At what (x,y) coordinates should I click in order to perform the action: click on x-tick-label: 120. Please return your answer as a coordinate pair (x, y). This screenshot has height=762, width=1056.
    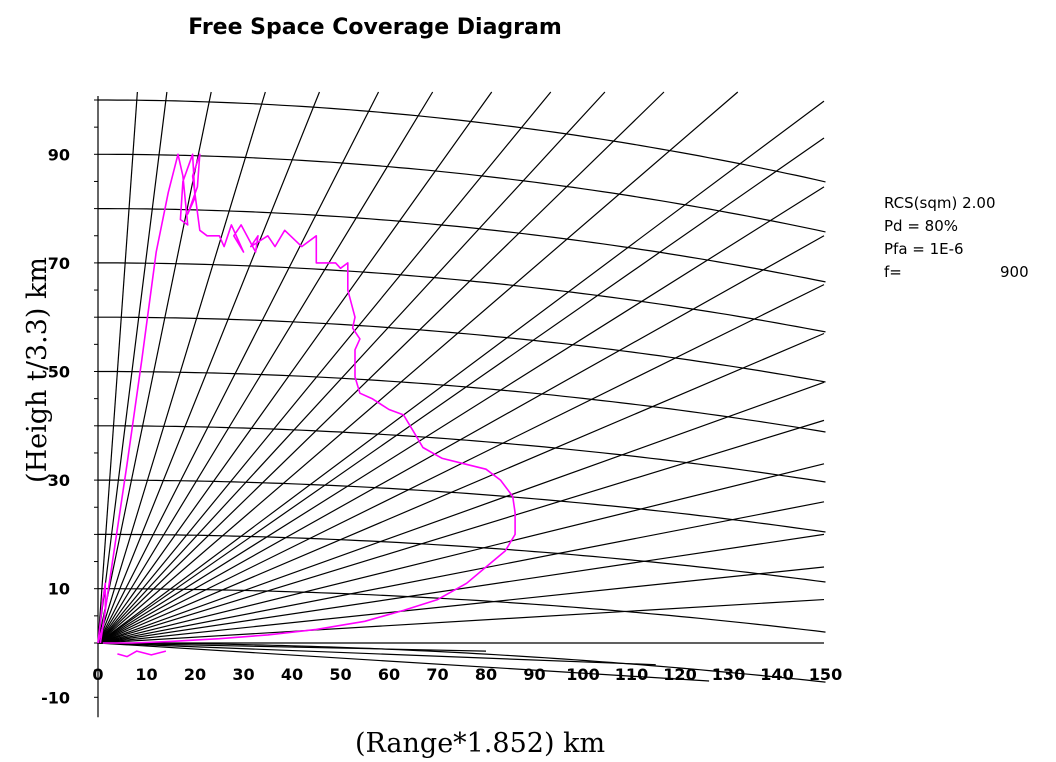
    Looking at the image, I should click on (679, 674).